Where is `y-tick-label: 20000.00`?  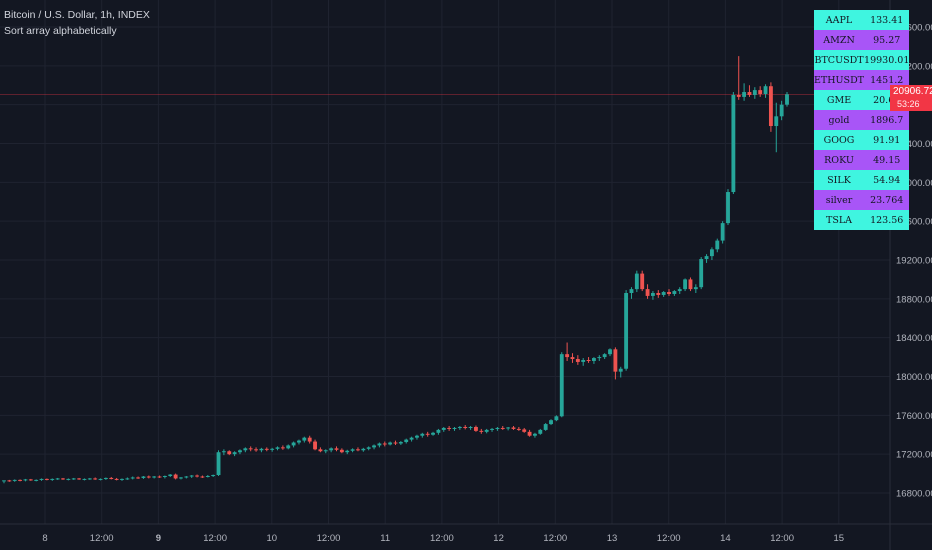 y-tick-label: 20000.00 is located at coordinates (914, 183).